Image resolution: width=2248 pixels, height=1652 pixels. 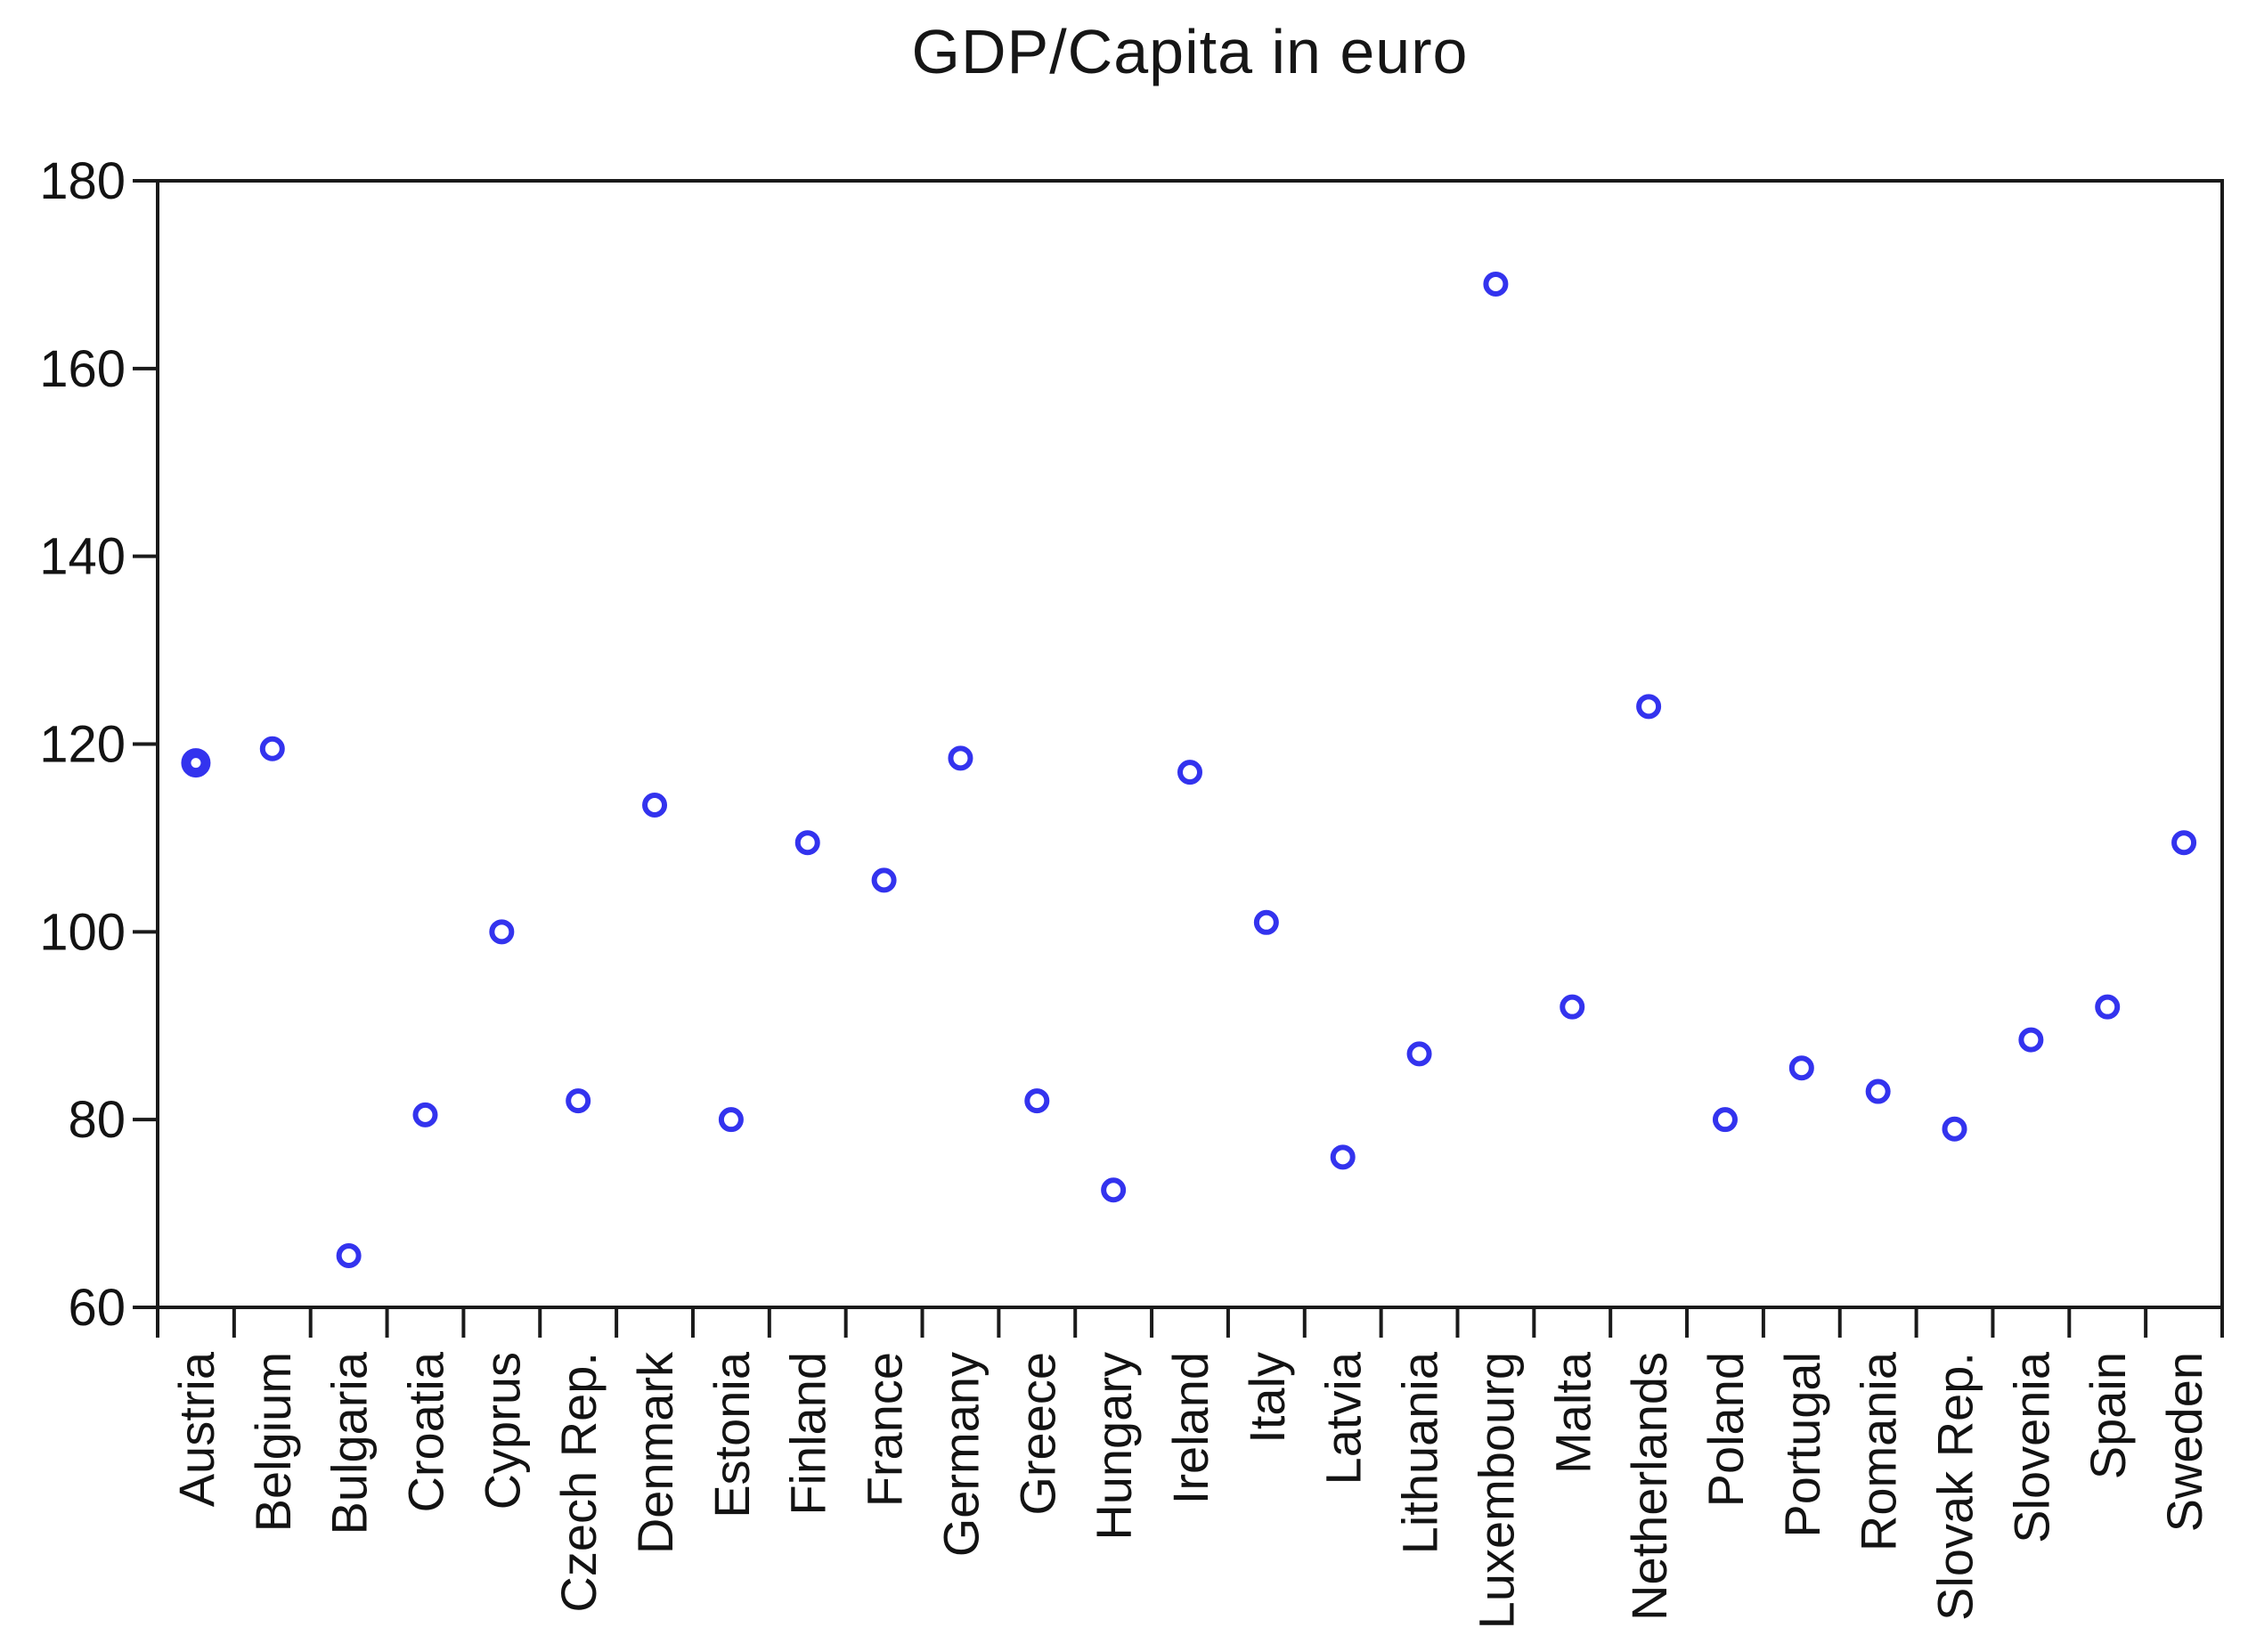 I want to click on x-axis-label: Slovenia, so click(x=2031, y=1447).